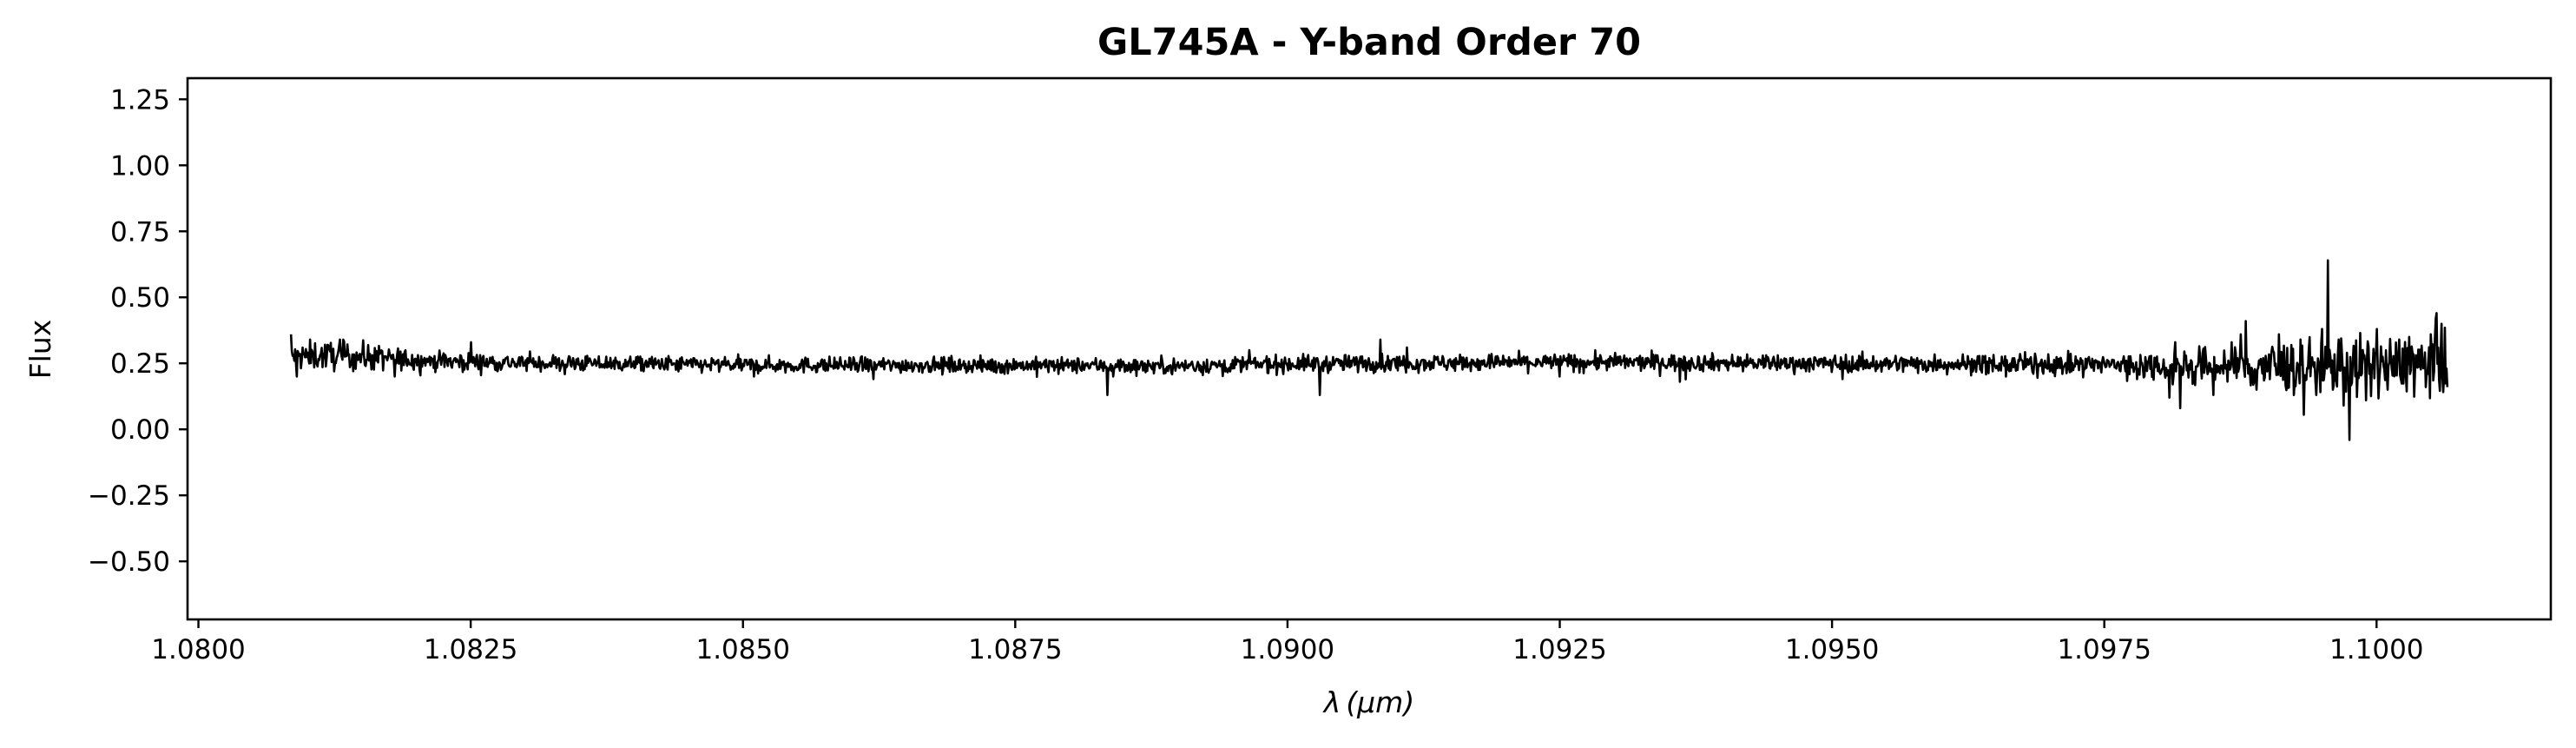  I want to click on y-tick-label: 1.00, so click(140, 166).